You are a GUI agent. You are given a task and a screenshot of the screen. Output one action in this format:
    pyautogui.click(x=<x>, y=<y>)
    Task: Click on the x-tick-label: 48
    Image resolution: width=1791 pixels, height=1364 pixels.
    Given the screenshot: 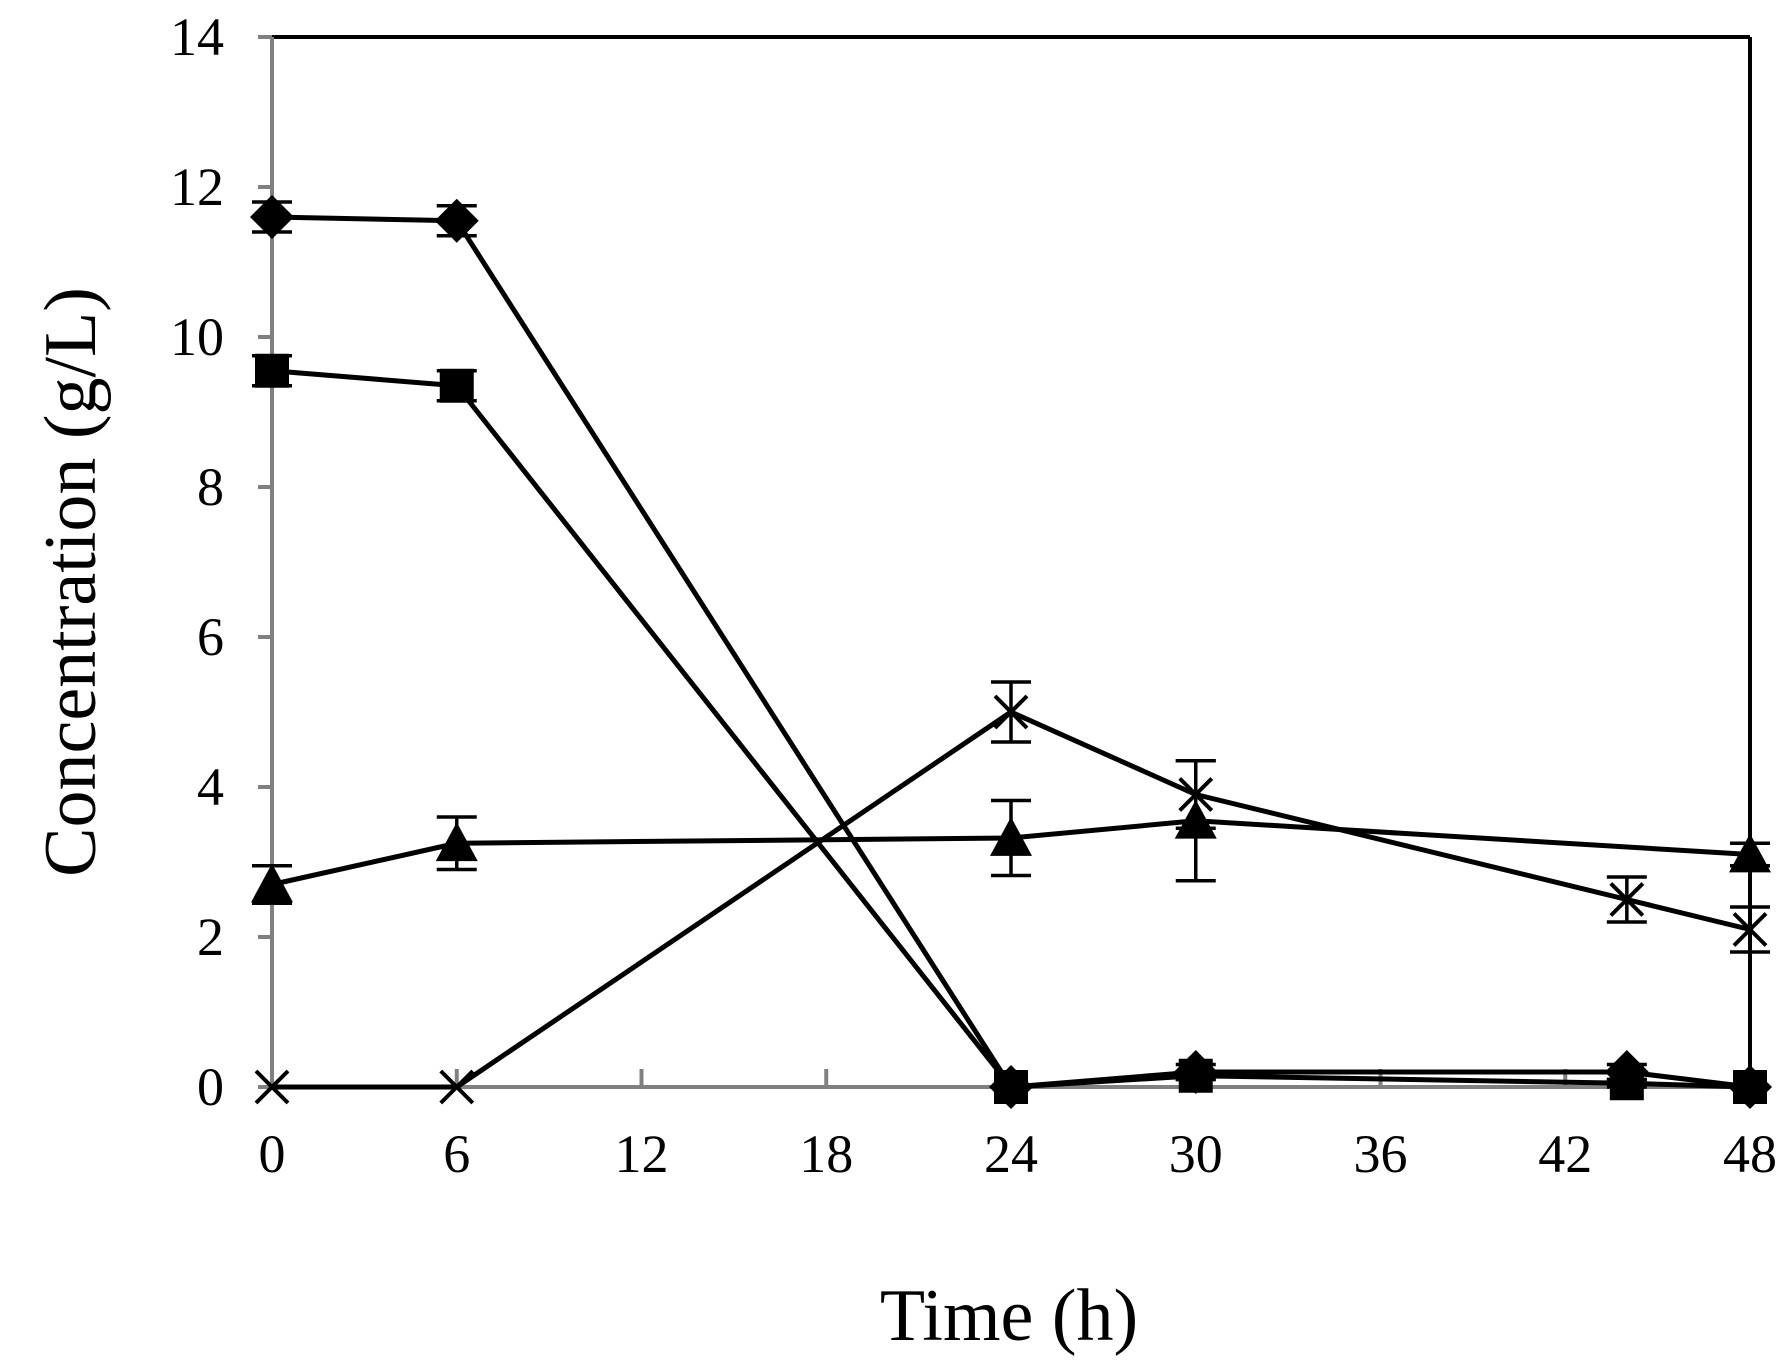 What is the action you would take?
    pyautogui.click(x=1750, y=1154)
    